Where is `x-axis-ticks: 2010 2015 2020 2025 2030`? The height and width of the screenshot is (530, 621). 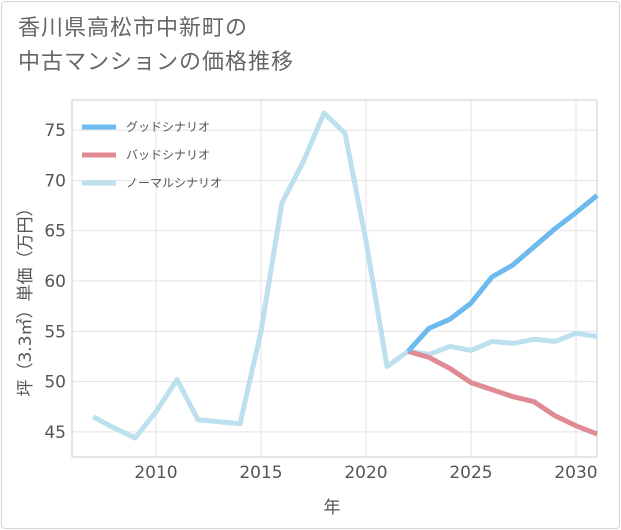
x-axis-ticks: 2010 2015 2020 2025 2030 is located at coordinates (365, 473).